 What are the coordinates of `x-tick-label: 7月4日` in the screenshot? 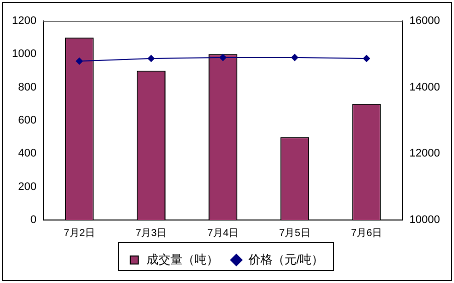 It's located at (223, 233).